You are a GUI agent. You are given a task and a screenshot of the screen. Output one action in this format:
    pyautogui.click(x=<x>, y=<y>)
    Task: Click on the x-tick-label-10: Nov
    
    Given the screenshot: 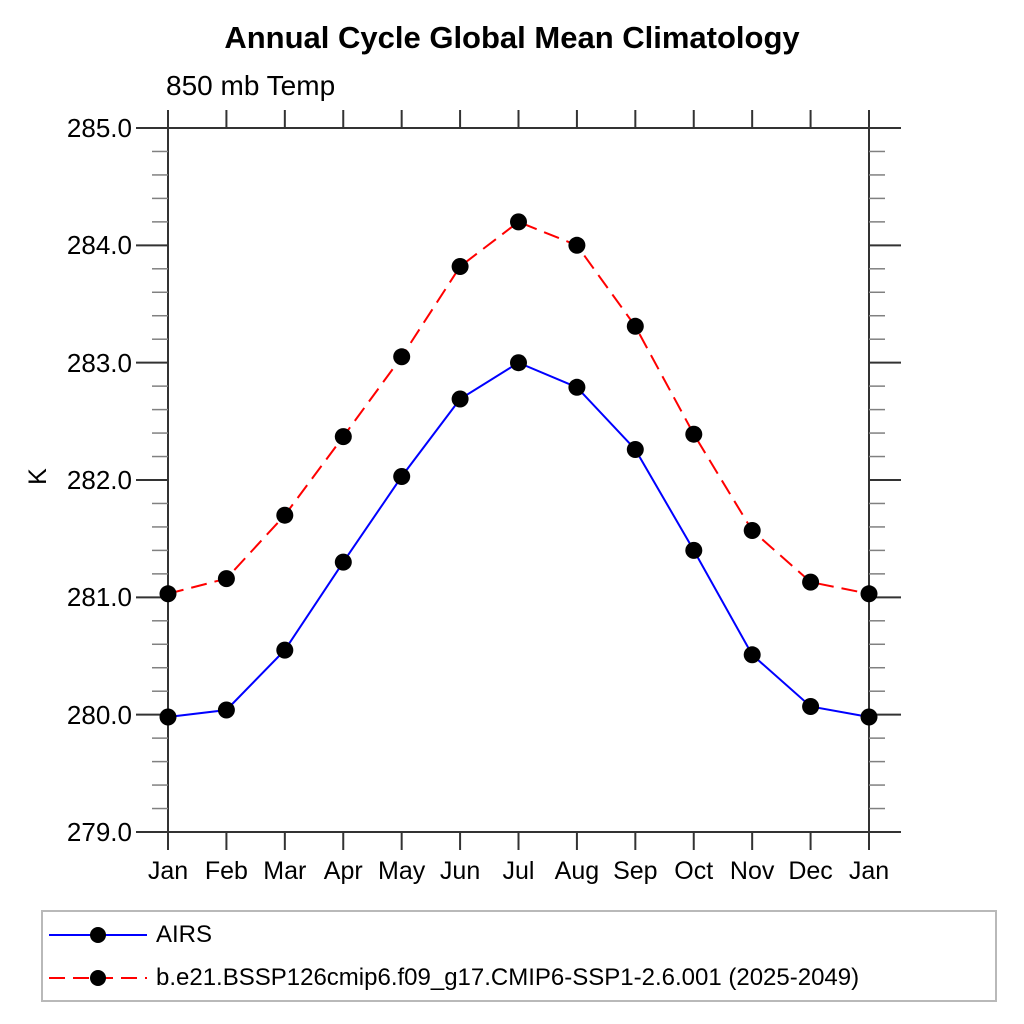 What is the action you would take?
    pyautogui.click(x=752, y=871)
    